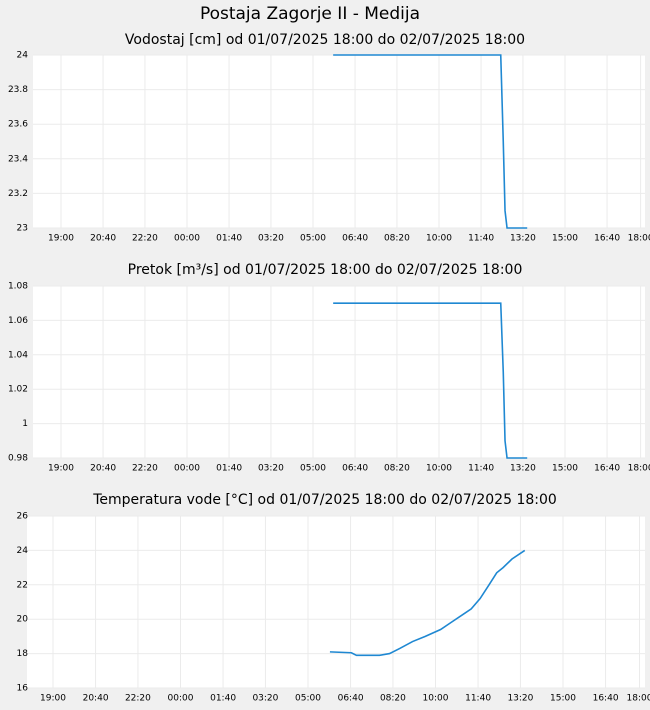 Image resolution: width=650 pixels, height=710 pixels. Describe the element at coordinates (18, 321) in the screenshot. I see `y-tick-label: 1.06` at that location.